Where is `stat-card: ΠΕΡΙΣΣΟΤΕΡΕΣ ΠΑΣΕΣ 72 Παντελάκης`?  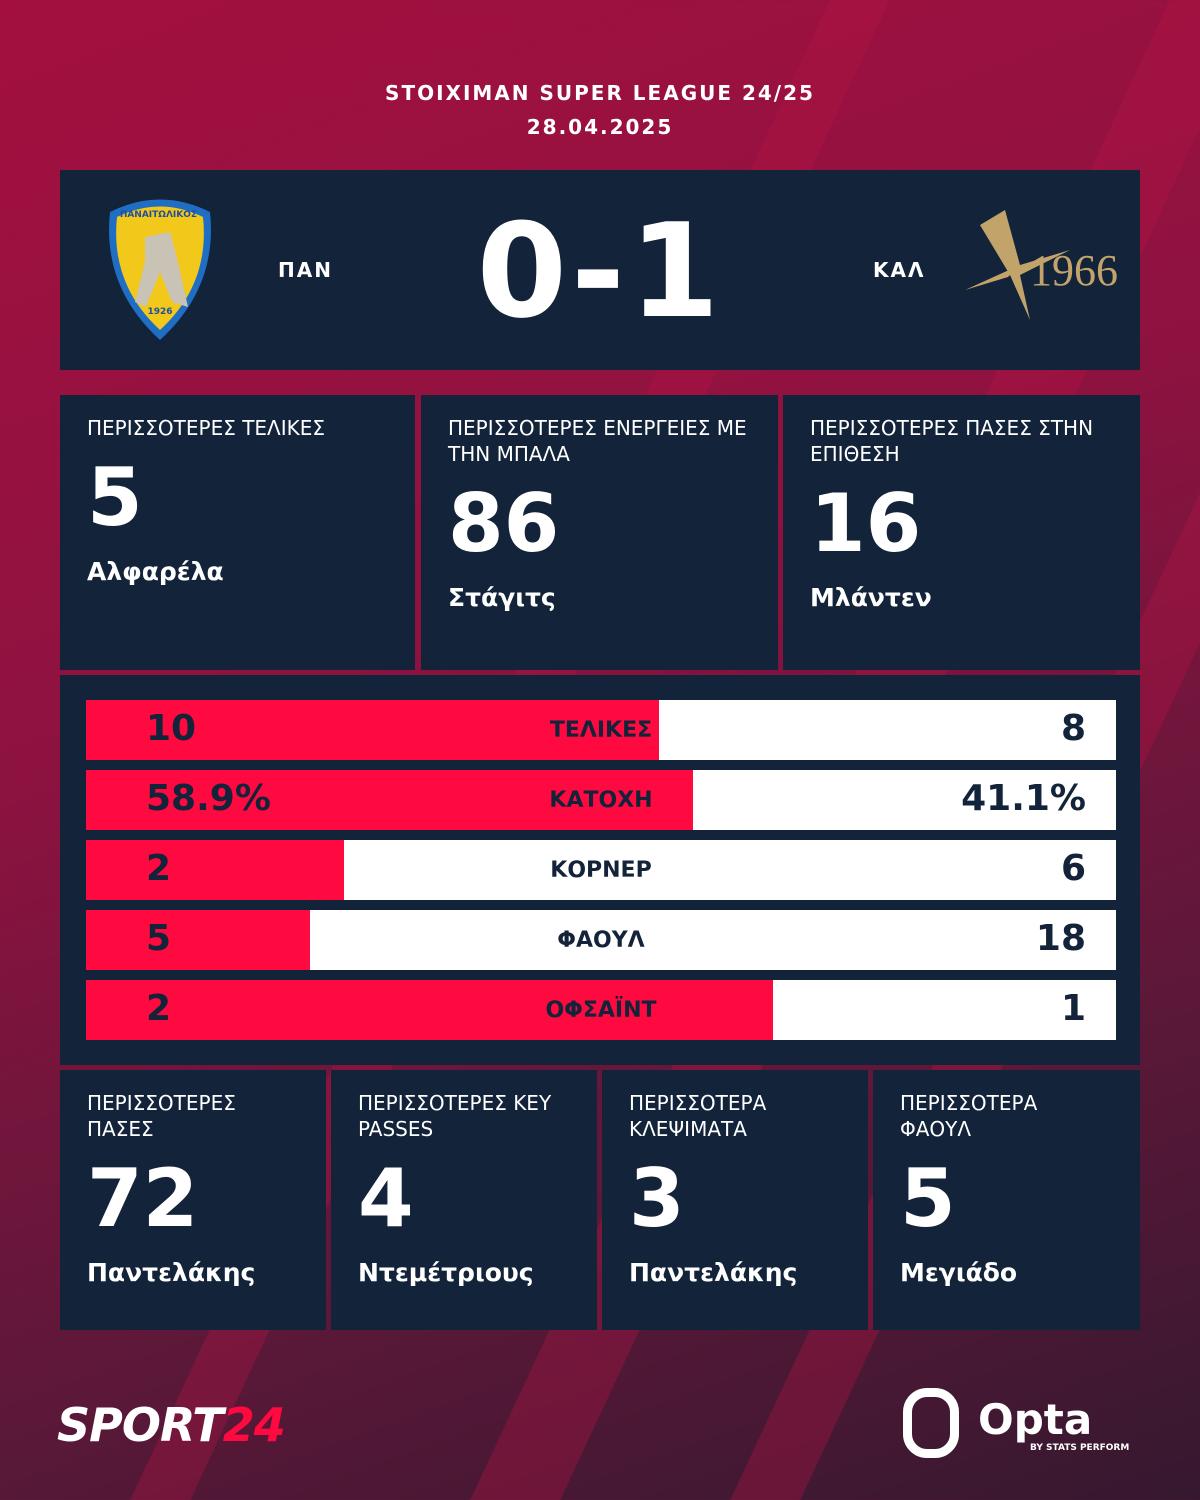 stat-card: ΠΕΡΙΣΣΟΤΕΡΕΣ ΠΑΣΕΣ 72 Παντελάκης is located at coordinates (193, 1200).